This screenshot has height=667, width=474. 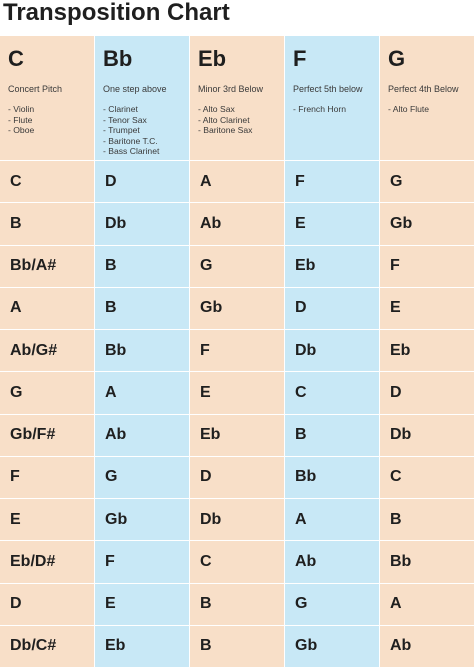 I want to click on instrument-item: Alto Flute, so click(x=431, y=109).